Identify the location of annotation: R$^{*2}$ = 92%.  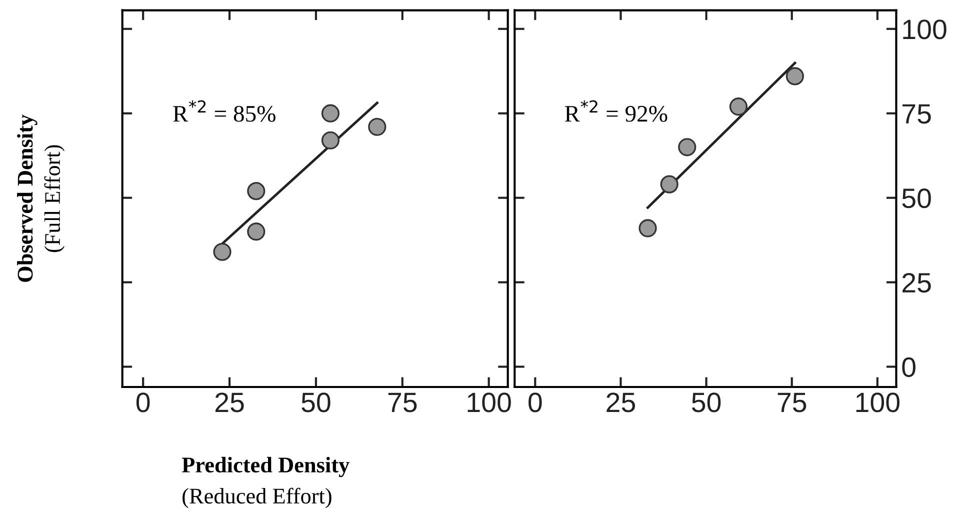
(616, 111).